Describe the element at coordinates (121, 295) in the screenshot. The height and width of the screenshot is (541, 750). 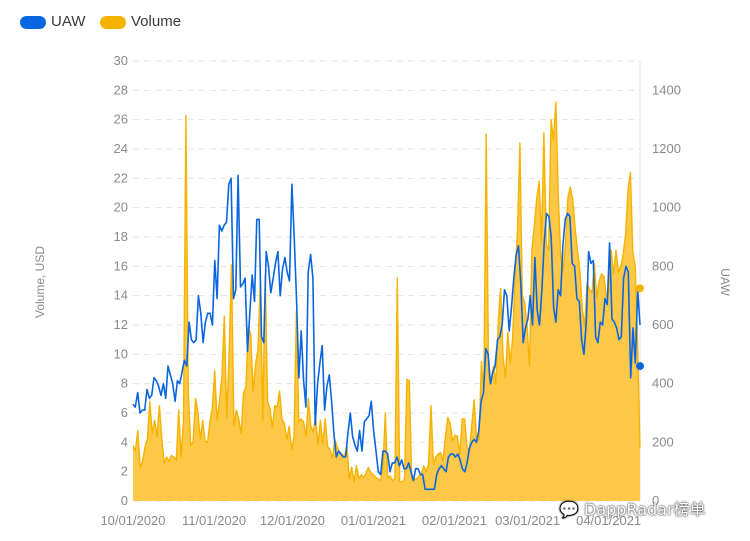
I see `y-tick-left-label: 14` at that location.